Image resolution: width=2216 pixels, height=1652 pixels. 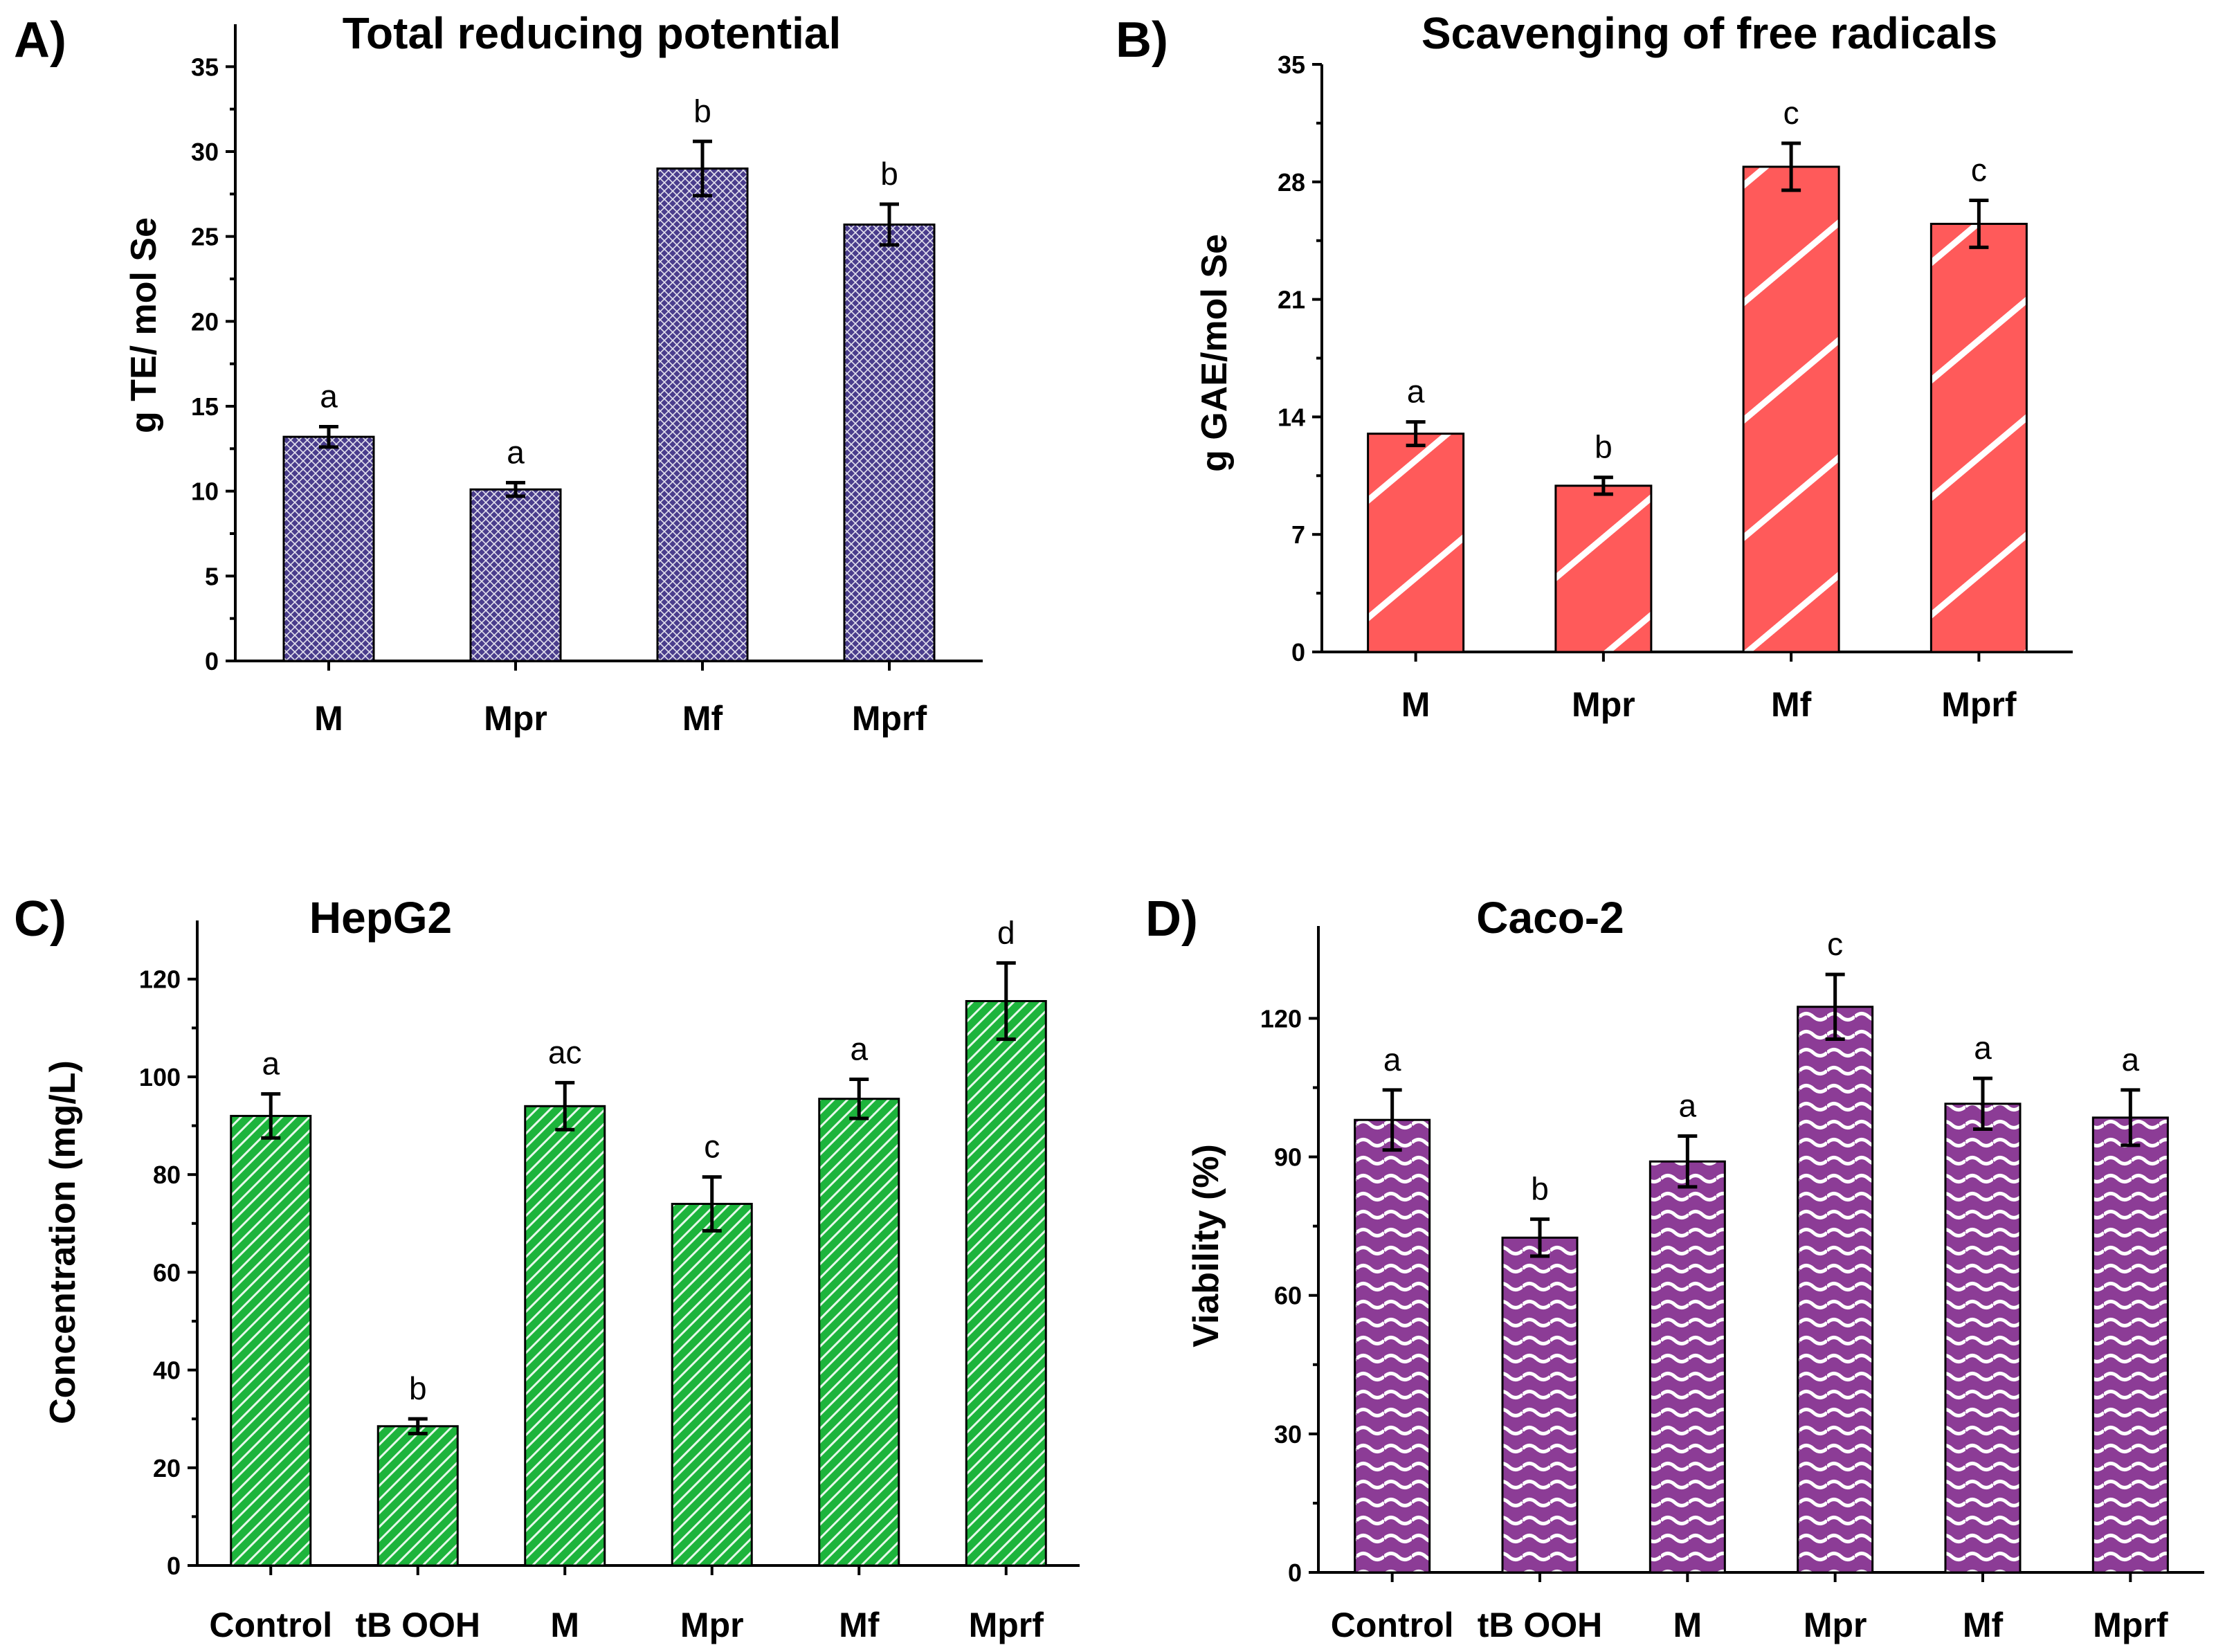 I want to click on panel-b-title: Scavenging of free radicals, so click(x=1710, y=33).